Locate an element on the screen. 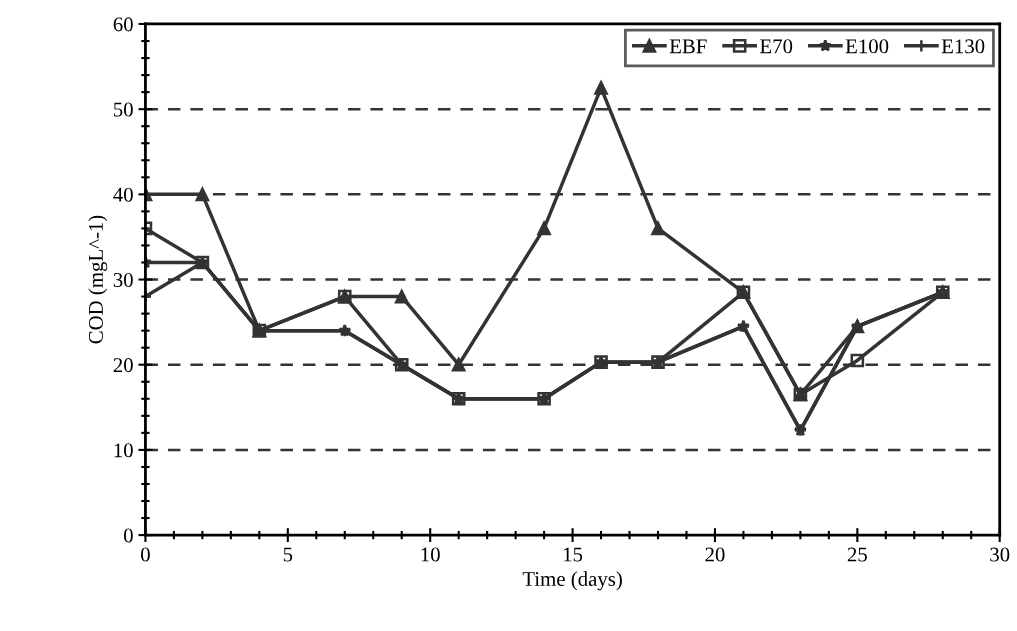 This screenshot has height=631, width=1017. y-tick-label: 40 is located at coordinates (123, 194).